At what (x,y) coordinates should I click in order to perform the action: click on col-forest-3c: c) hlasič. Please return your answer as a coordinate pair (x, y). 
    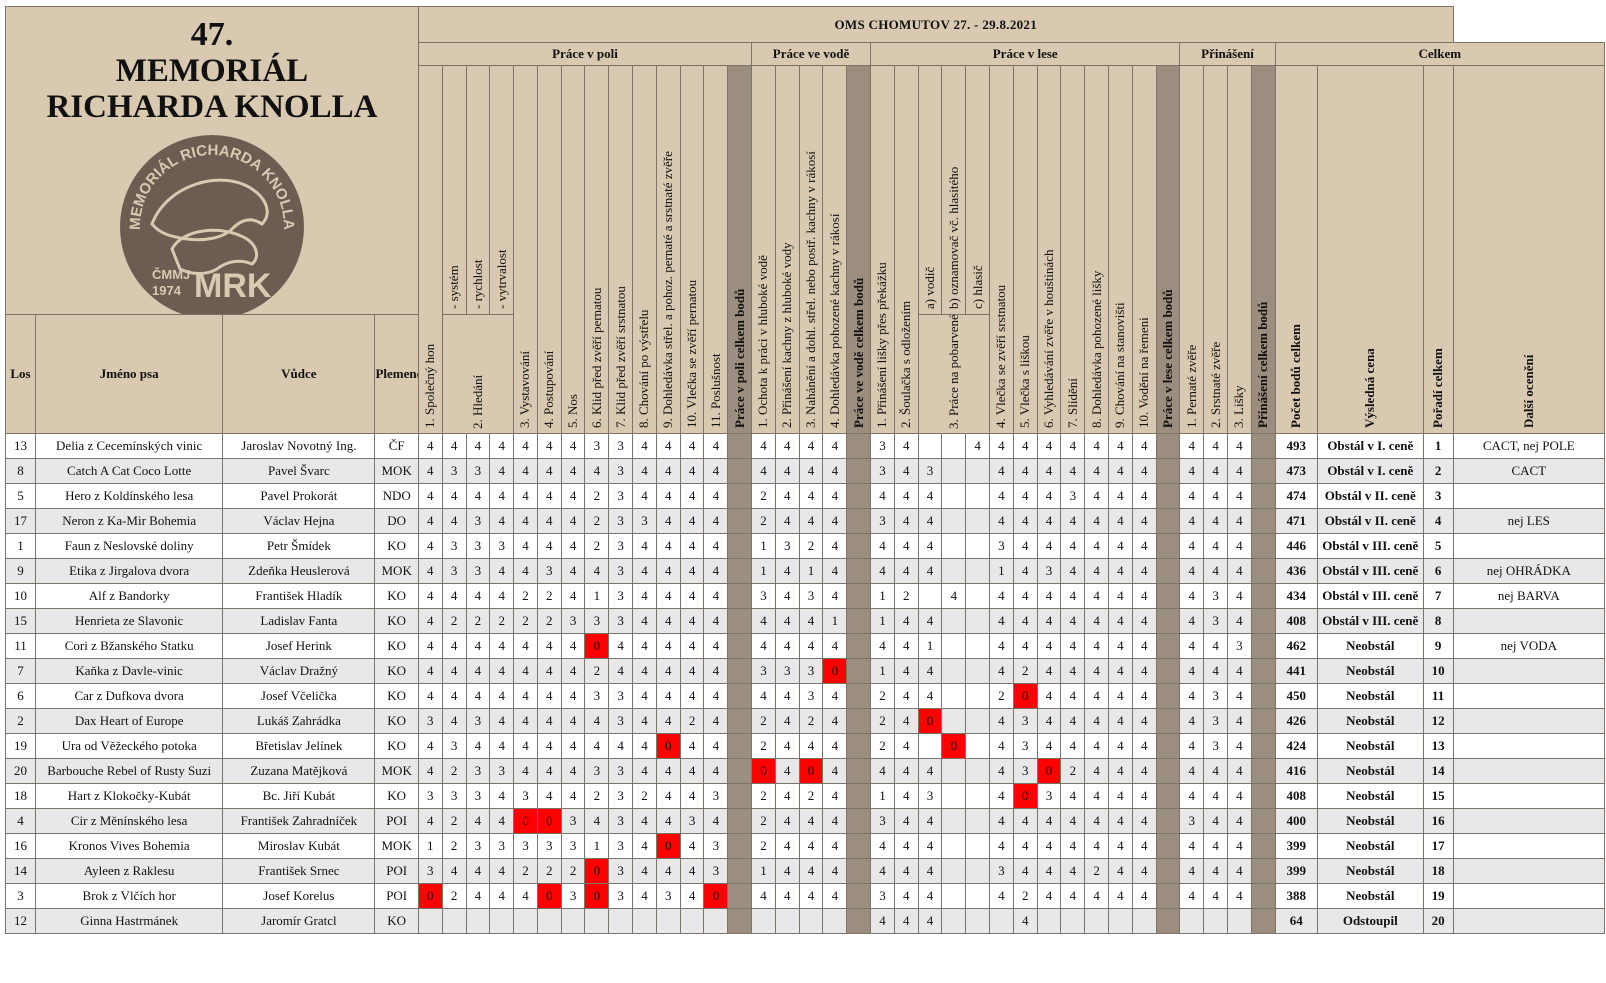
    Looking at the image, I should click on (978, 190).